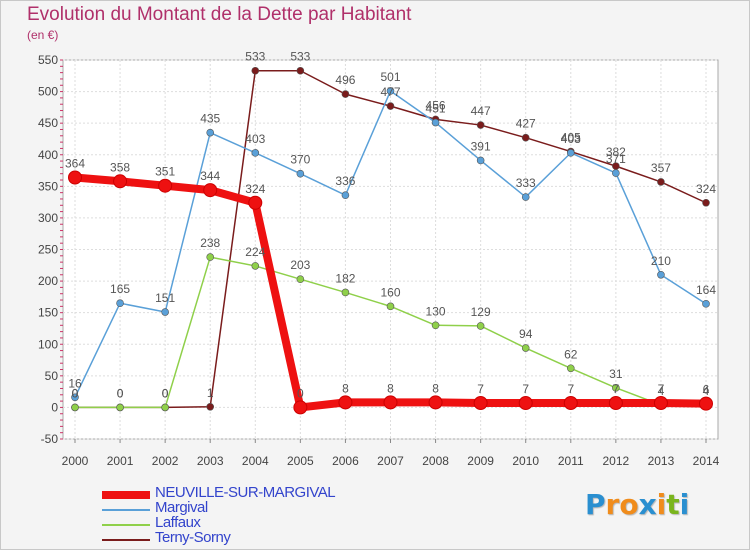 Image resolution: width=750 pixels, height=550 pixels. What do you see at coordinates (300, 160) in the screenshot?
I see `data-label: 370` at bounding box center [300, 160].